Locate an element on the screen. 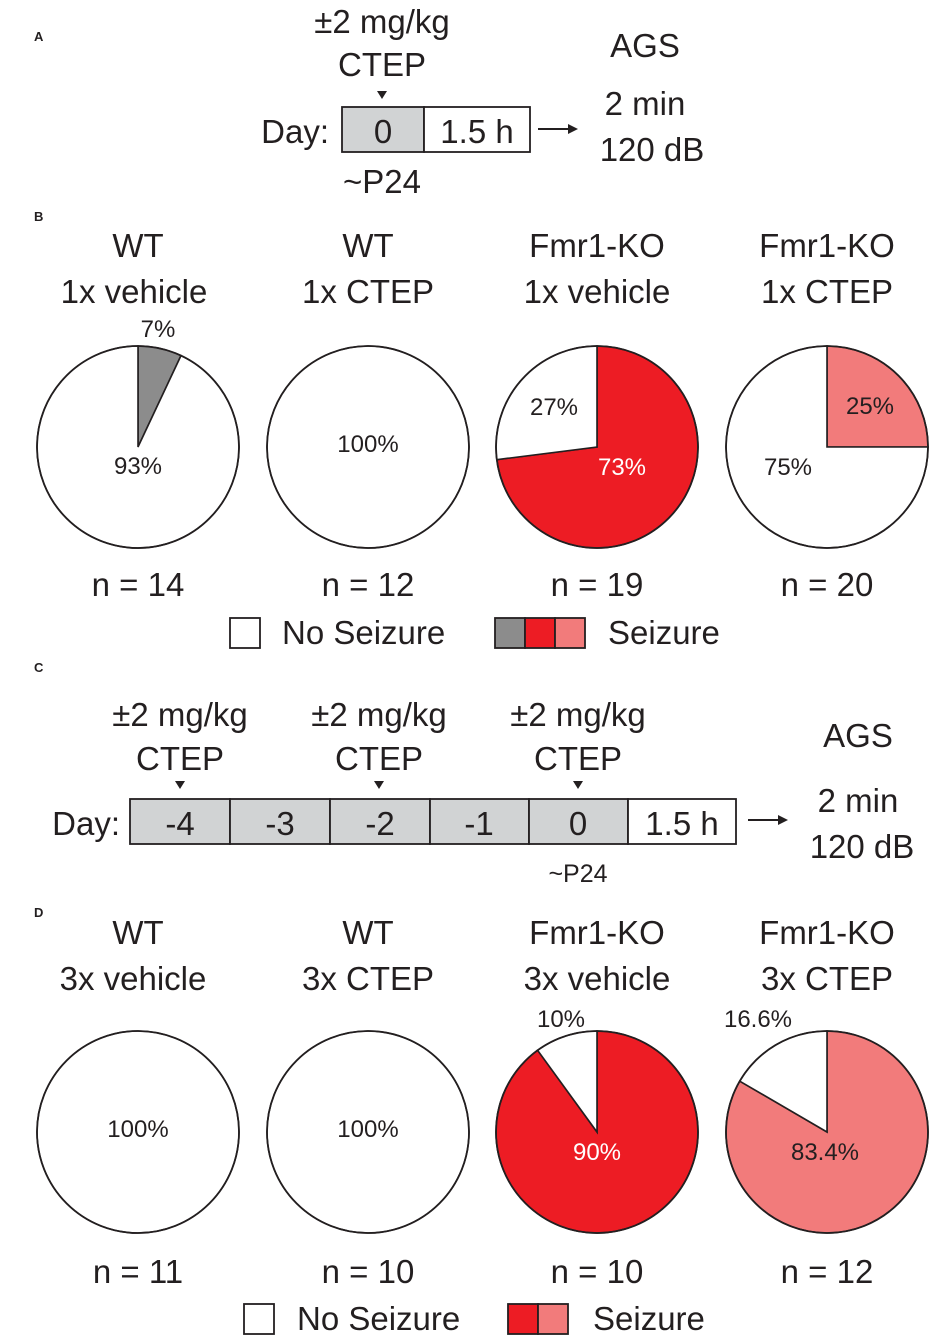 The height and width of the screenshot is (1339, 933). timeline-cell-label: -4 is located at coordinates (179, 823).